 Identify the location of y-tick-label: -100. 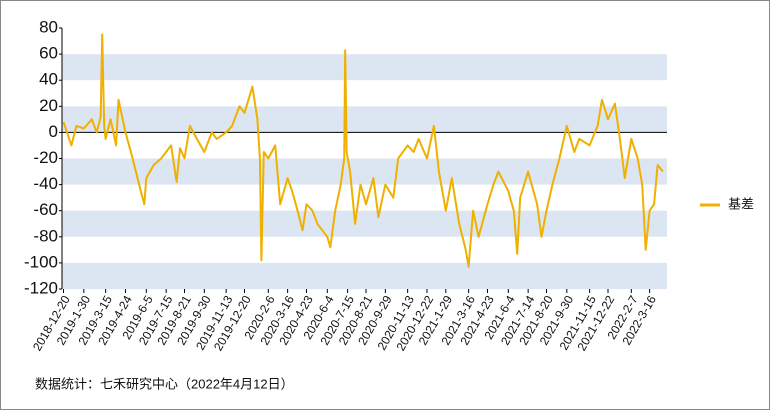
(41, 261).